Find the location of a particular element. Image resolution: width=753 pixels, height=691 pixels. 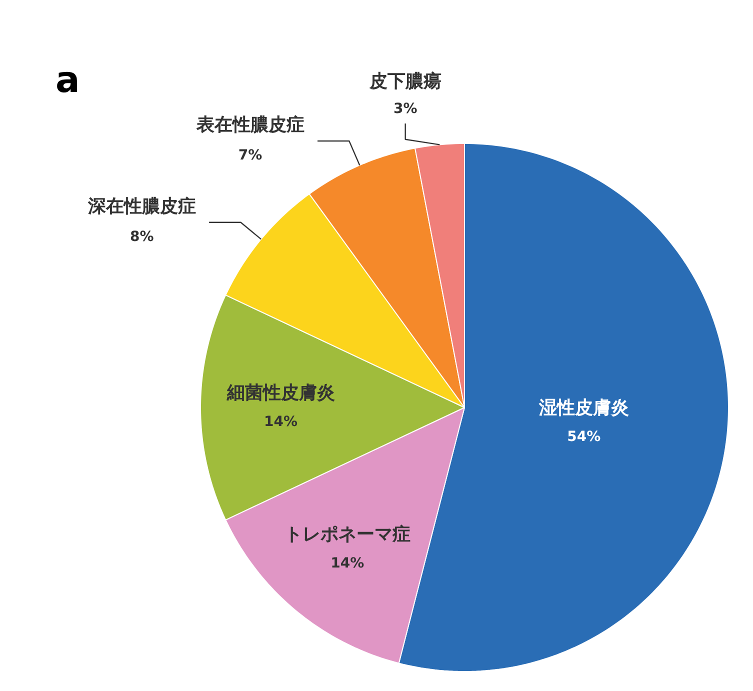

slice-label: 湿性皮膚炎 is located at coordinates (583, 408).